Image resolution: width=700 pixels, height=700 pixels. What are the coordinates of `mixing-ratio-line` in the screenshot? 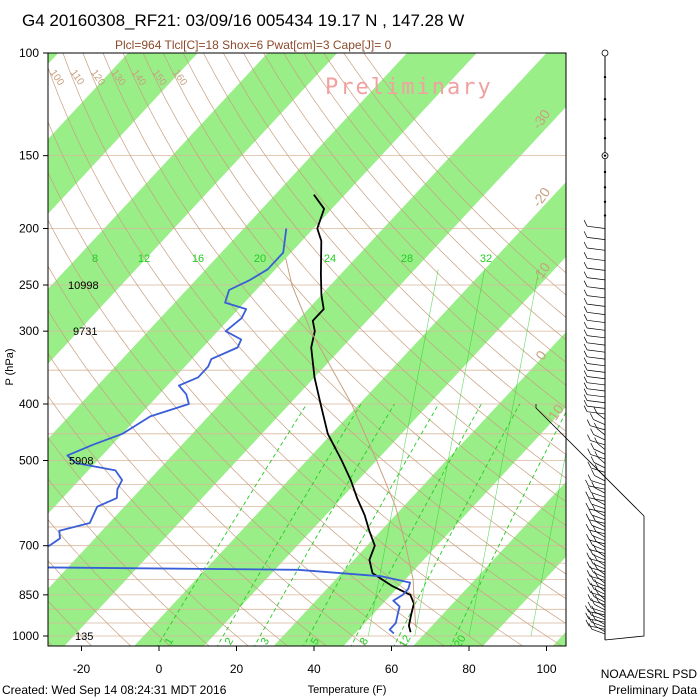 It's located at (416, 524).